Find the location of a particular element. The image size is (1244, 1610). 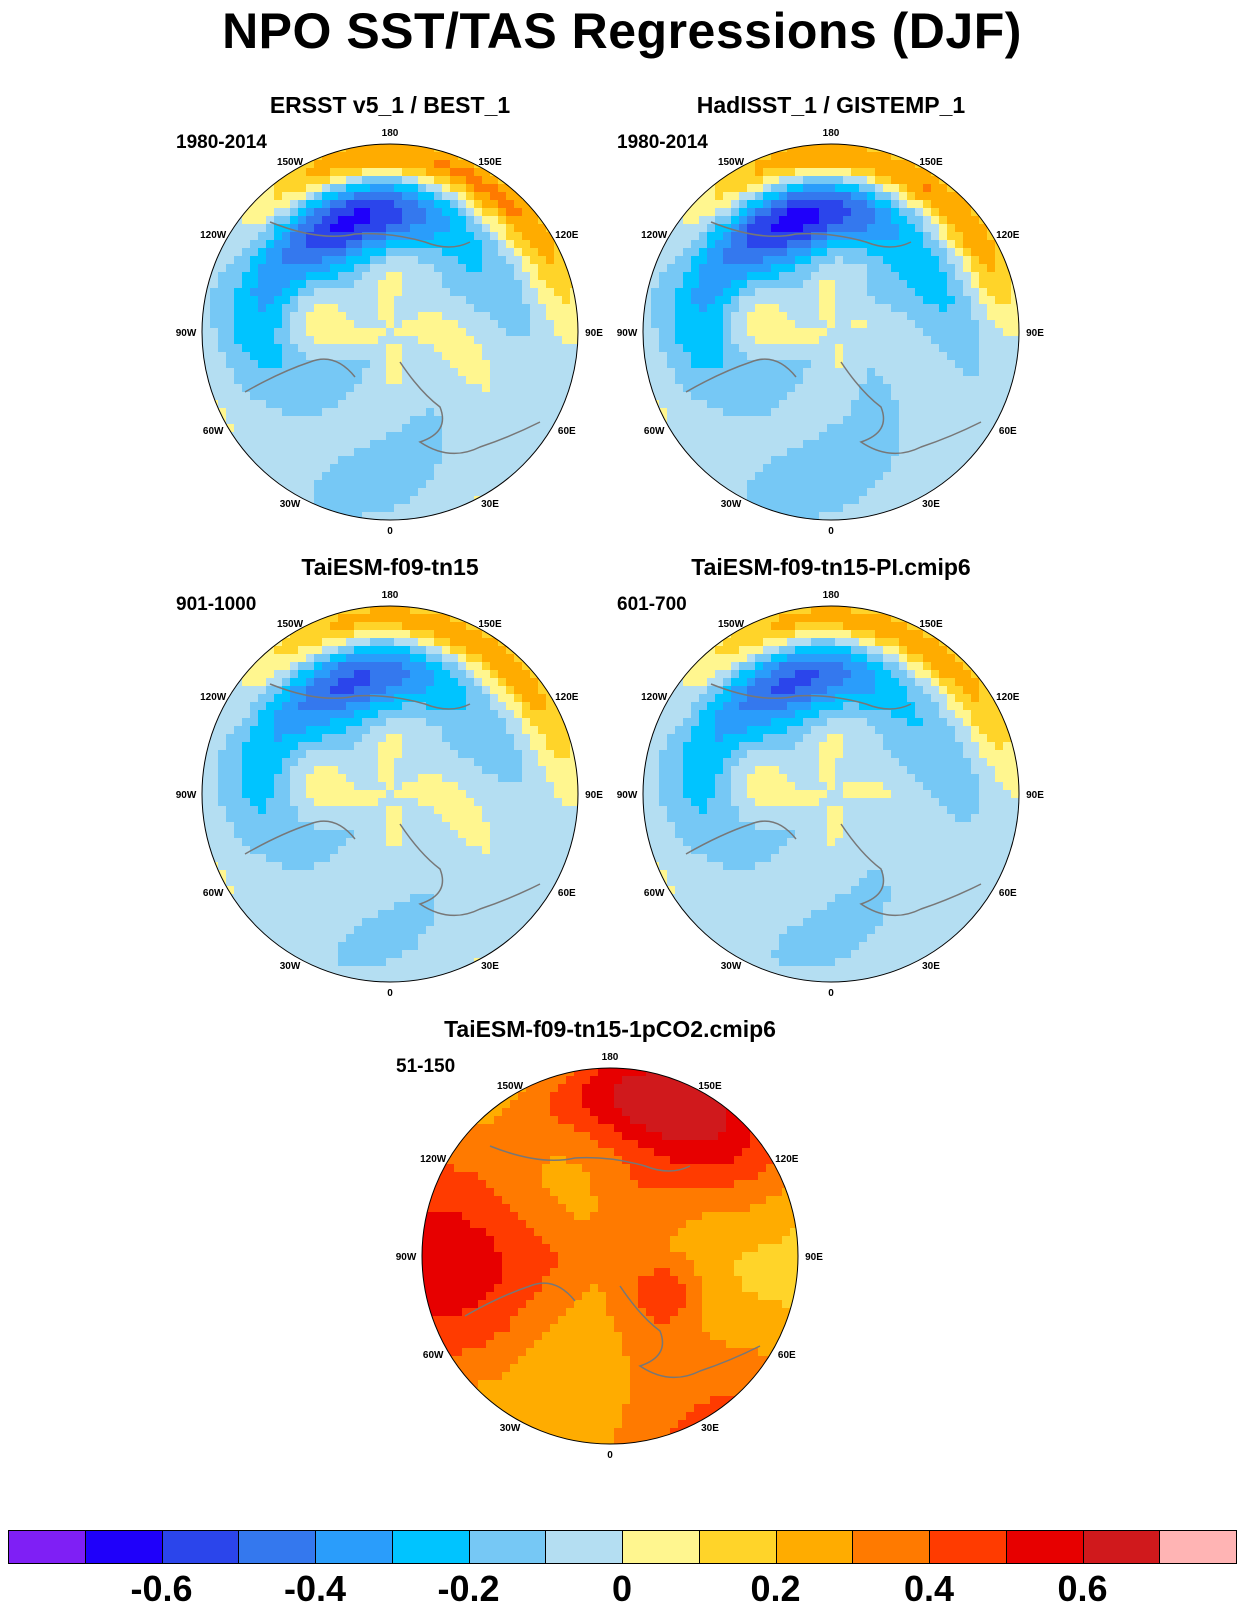

colorbar-tick-label: -0.6 is located at coordinates (162, 1589).